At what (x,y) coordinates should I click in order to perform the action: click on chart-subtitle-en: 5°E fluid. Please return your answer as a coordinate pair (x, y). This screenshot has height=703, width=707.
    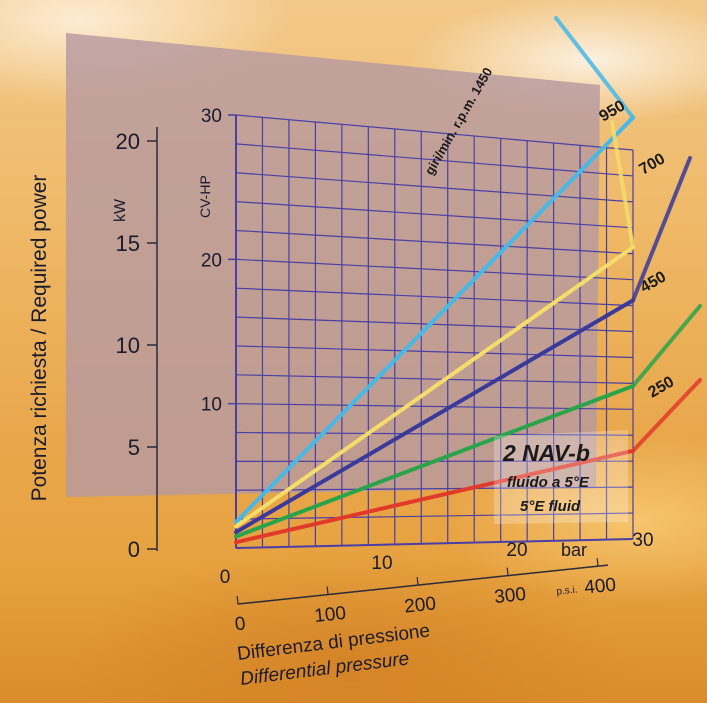
    Looking at the image, I should click on (550, 506).